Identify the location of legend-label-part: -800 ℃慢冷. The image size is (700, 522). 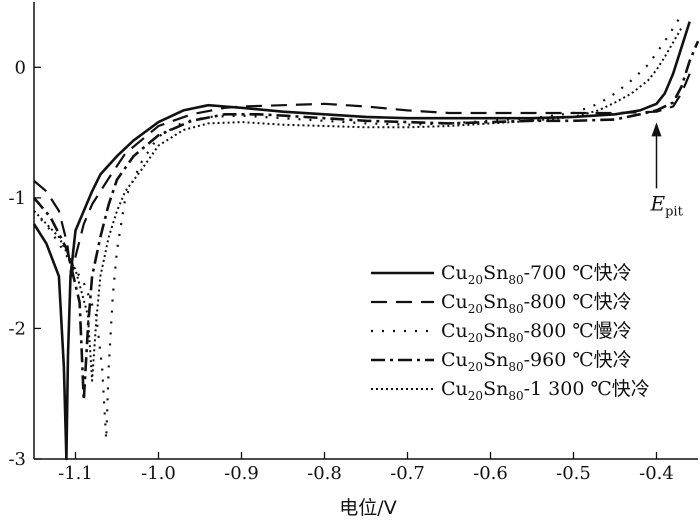
(578, 331).